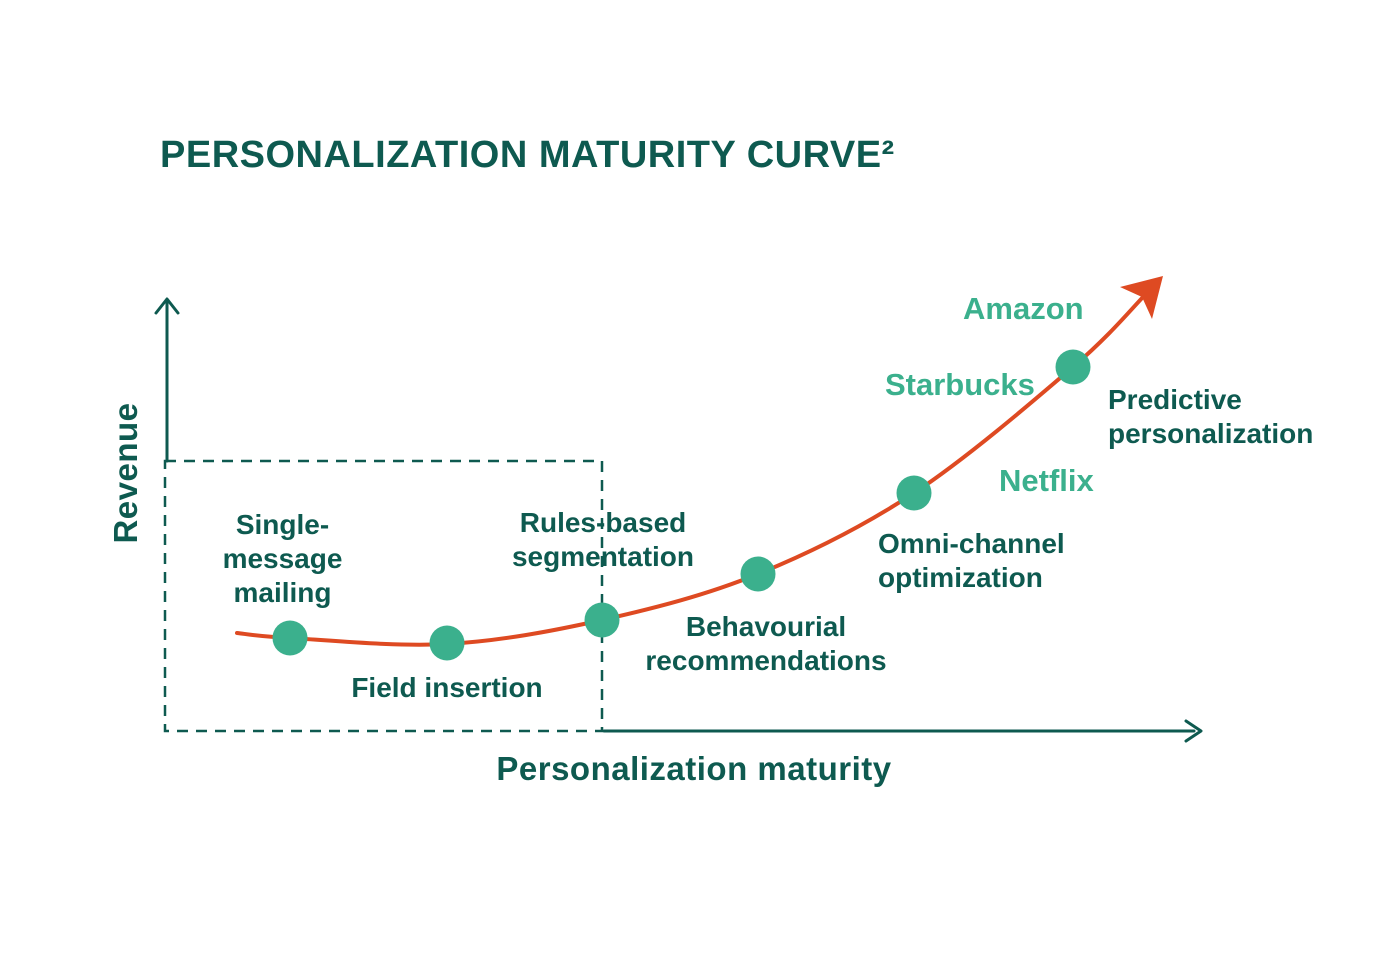 This screenshot has width=1382, height=971. What do you see at coordinates (1141, 297) in the screenshot?
I see `curve-arrowhead-icon` at bounding box center [1141, 297].